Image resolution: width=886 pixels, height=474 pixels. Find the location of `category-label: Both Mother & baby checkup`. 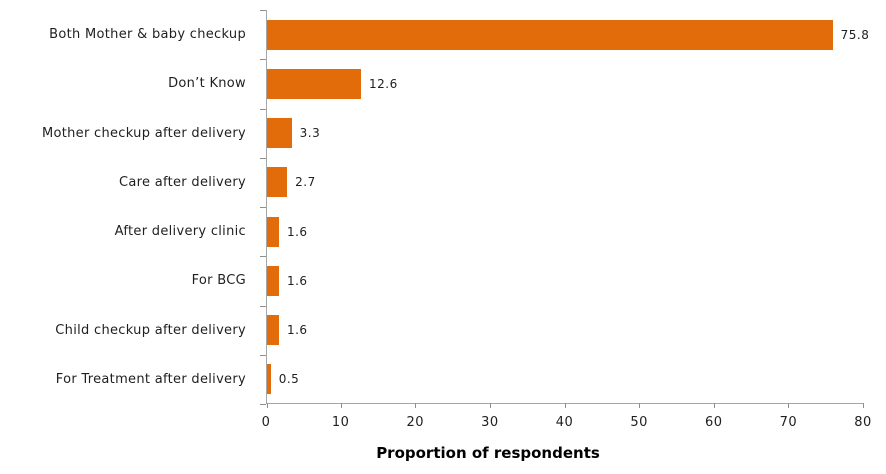

category-label: Both Mother & baby checkup is located at coordinates (147, 34).